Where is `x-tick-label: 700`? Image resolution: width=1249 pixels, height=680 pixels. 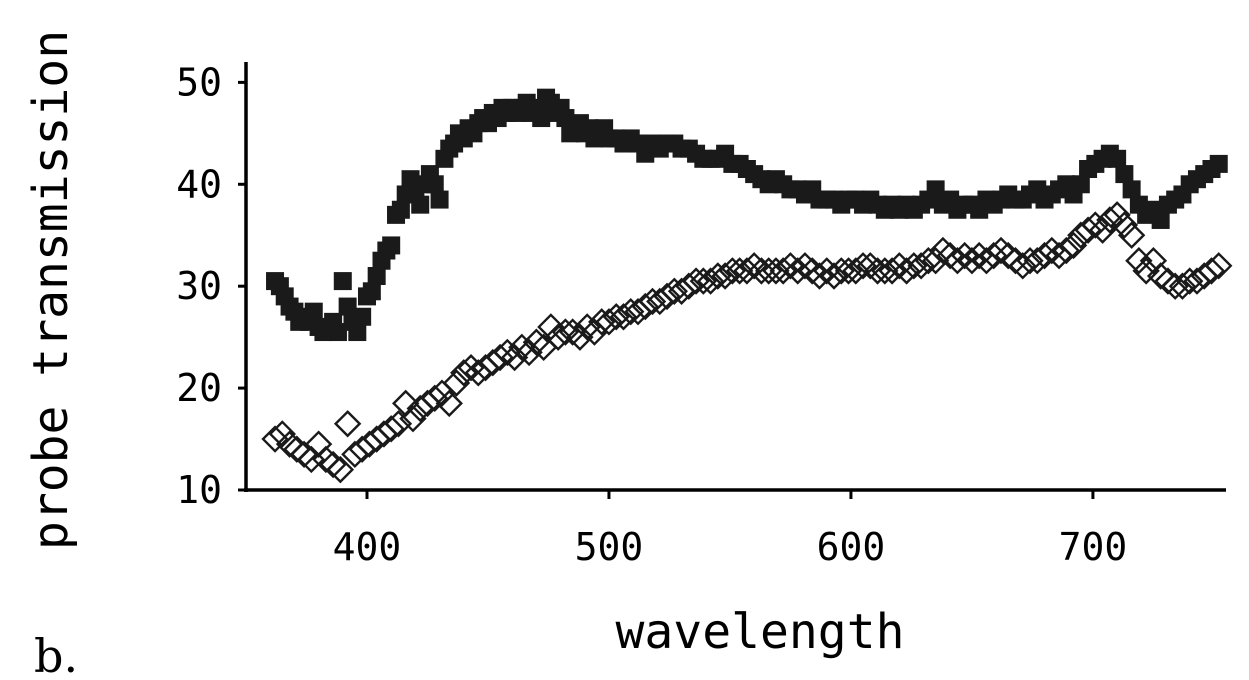 x-tick-label: 700 is located at coordinates (1093, 547).